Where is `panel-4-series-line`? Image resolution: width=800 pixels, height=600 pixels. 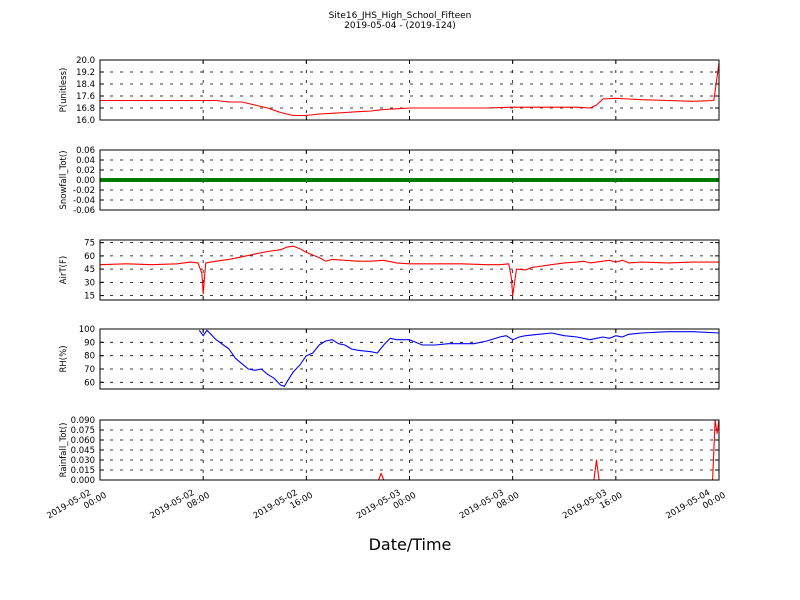
panel-4-series-line is located at coordinates (410, 450).